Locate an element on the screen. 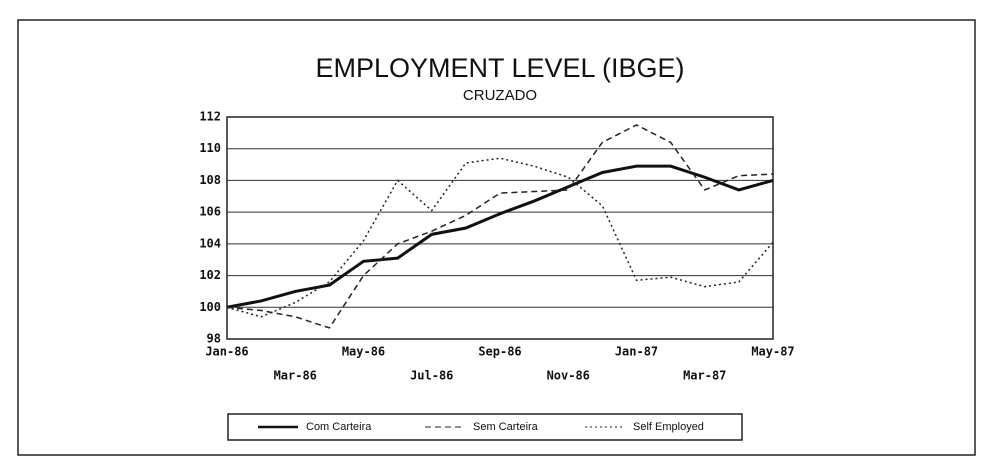  x-tick-label: Mar-87 is located at coordinates (704, 376).